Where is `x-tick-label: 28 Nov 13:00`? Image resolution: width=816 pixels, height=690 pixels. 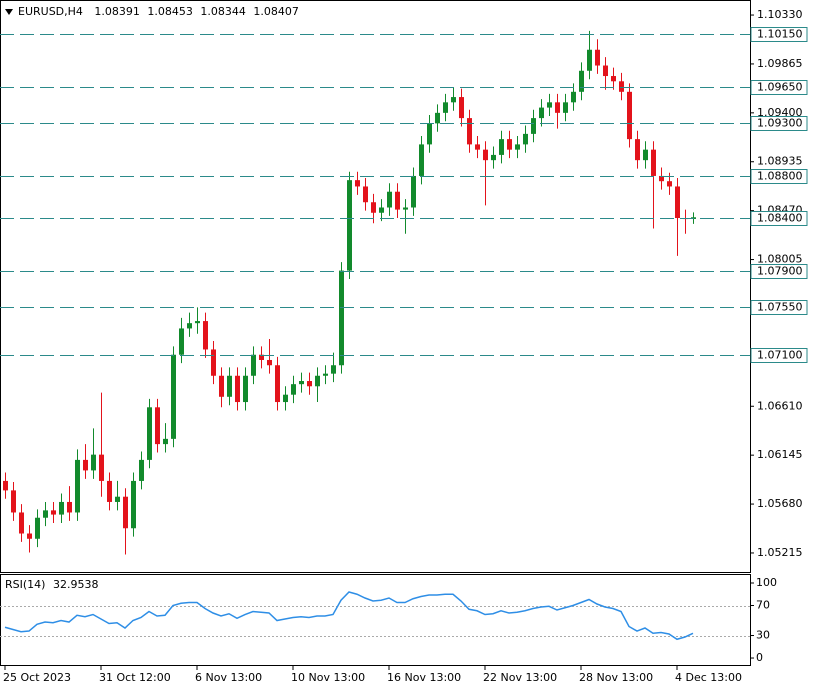
x-tick-label: 28 Nov 13:00 is located at coordinates (616, 677).